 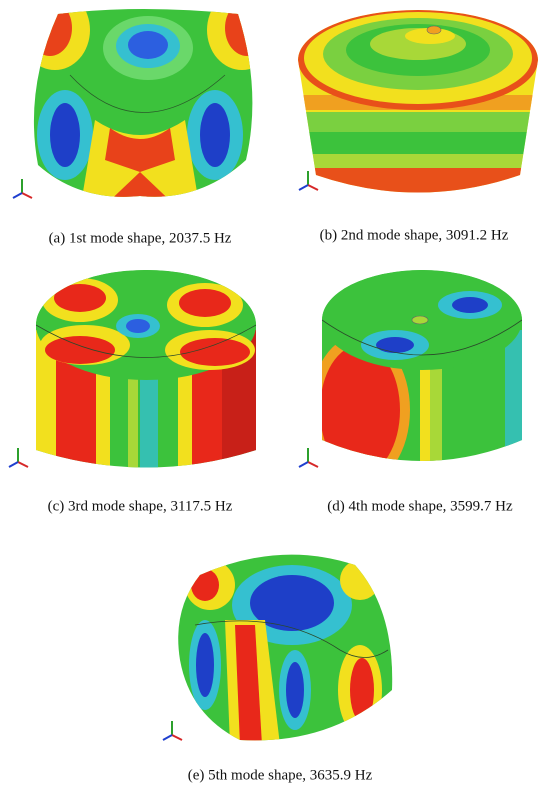 What do you see at coordinates (420, 506) in the screenshot?
I see `caption: (d) 4th mode shape, 3599.7 Hz` at bounding box center [420, 506].